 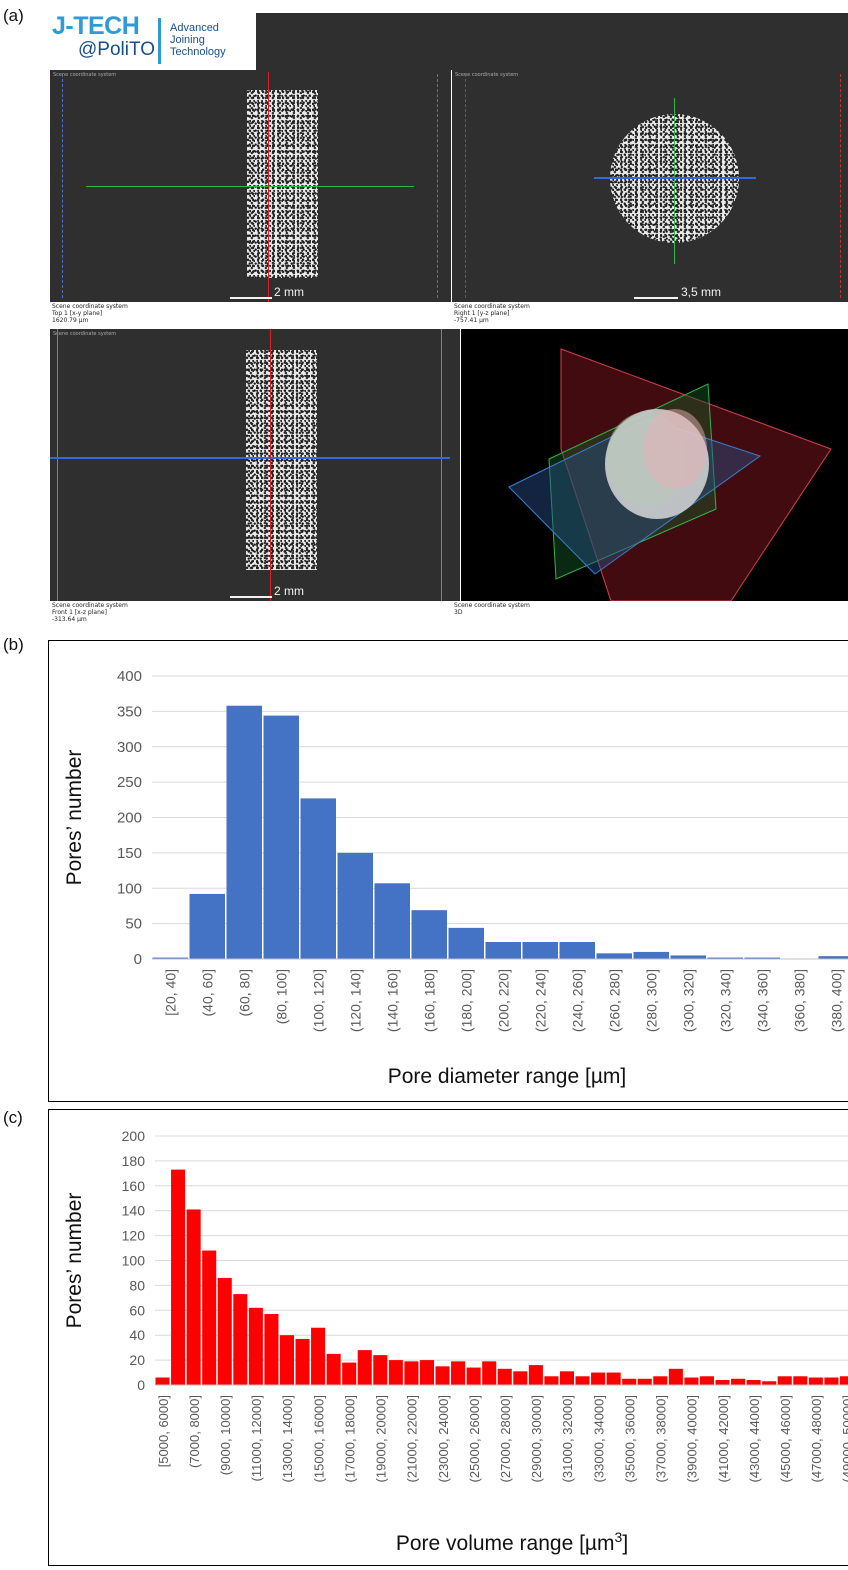 What do you see at coordinates (692, 1438) in the screenshot?
I see `chart-c-xtick-label: (39000, 40000]` at bounding box center [692, 1438].